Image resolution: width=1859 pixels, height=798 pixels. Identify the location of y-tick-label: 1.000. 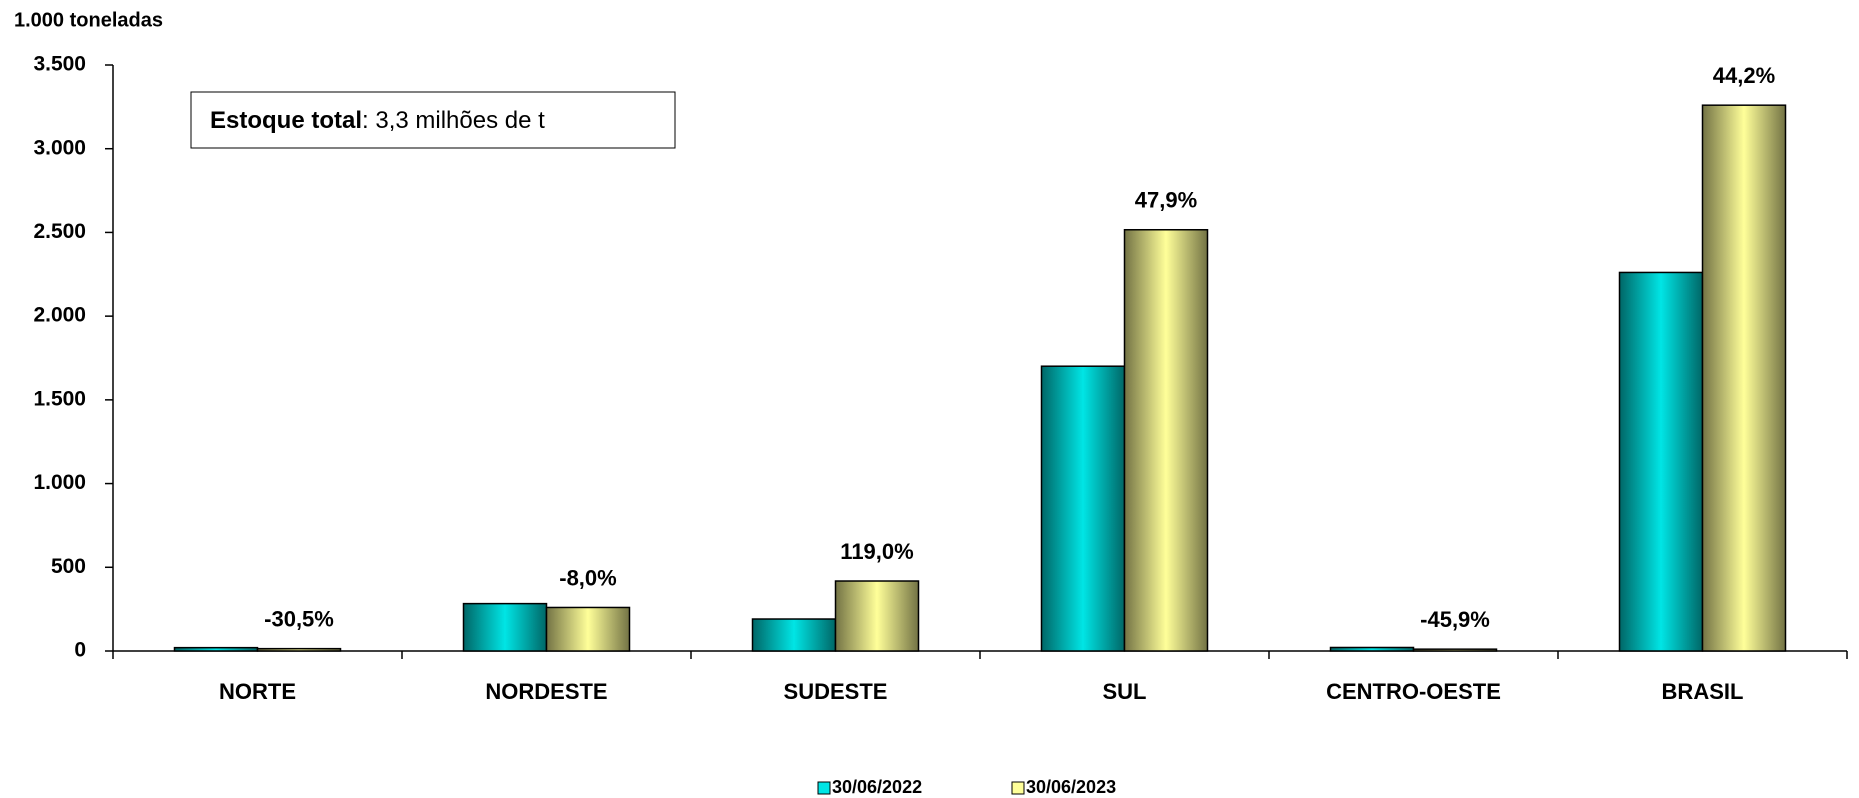
(59, 482).